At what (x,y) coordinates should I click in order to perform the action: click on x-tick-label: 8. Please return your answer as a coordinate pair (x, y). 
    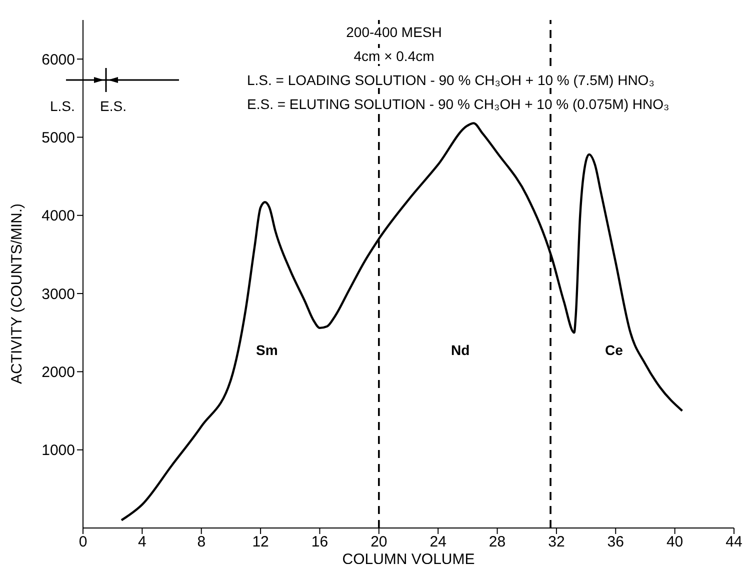
    Looking at the image, I should click on (201, 542).